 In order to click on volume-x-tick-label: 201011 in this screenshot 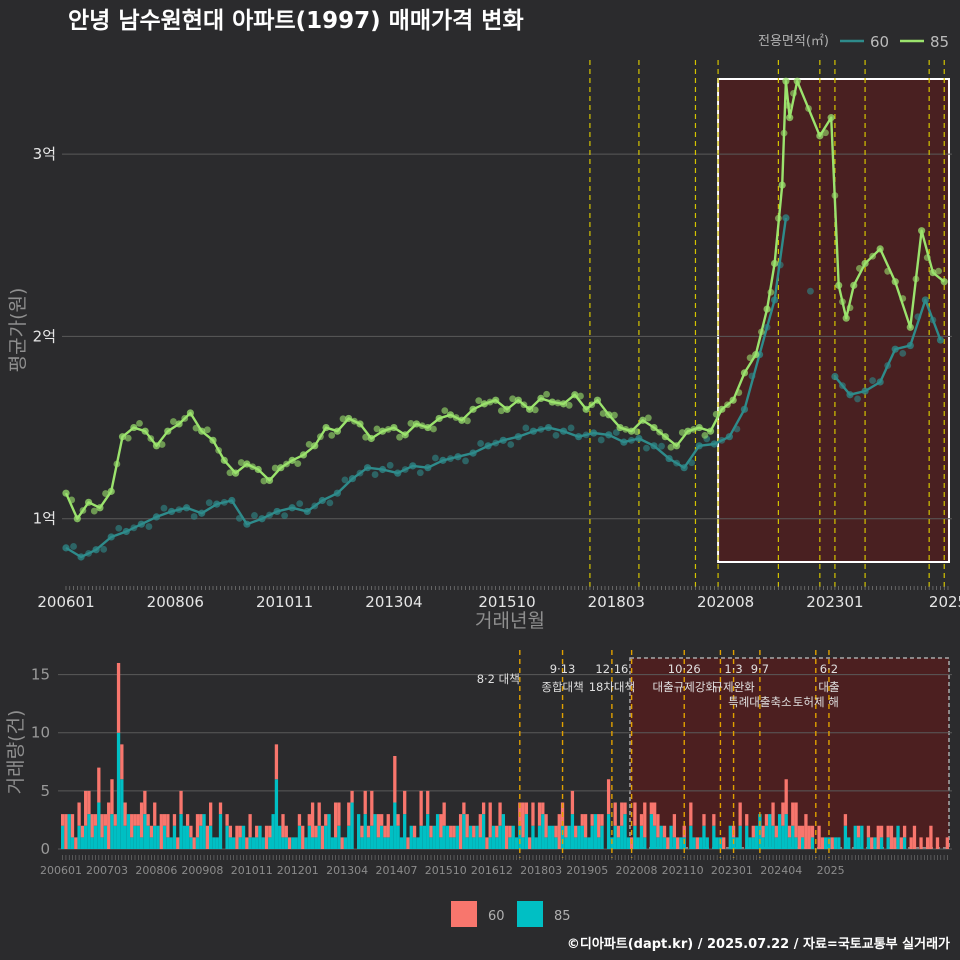, I will do `click(252, 870)`.